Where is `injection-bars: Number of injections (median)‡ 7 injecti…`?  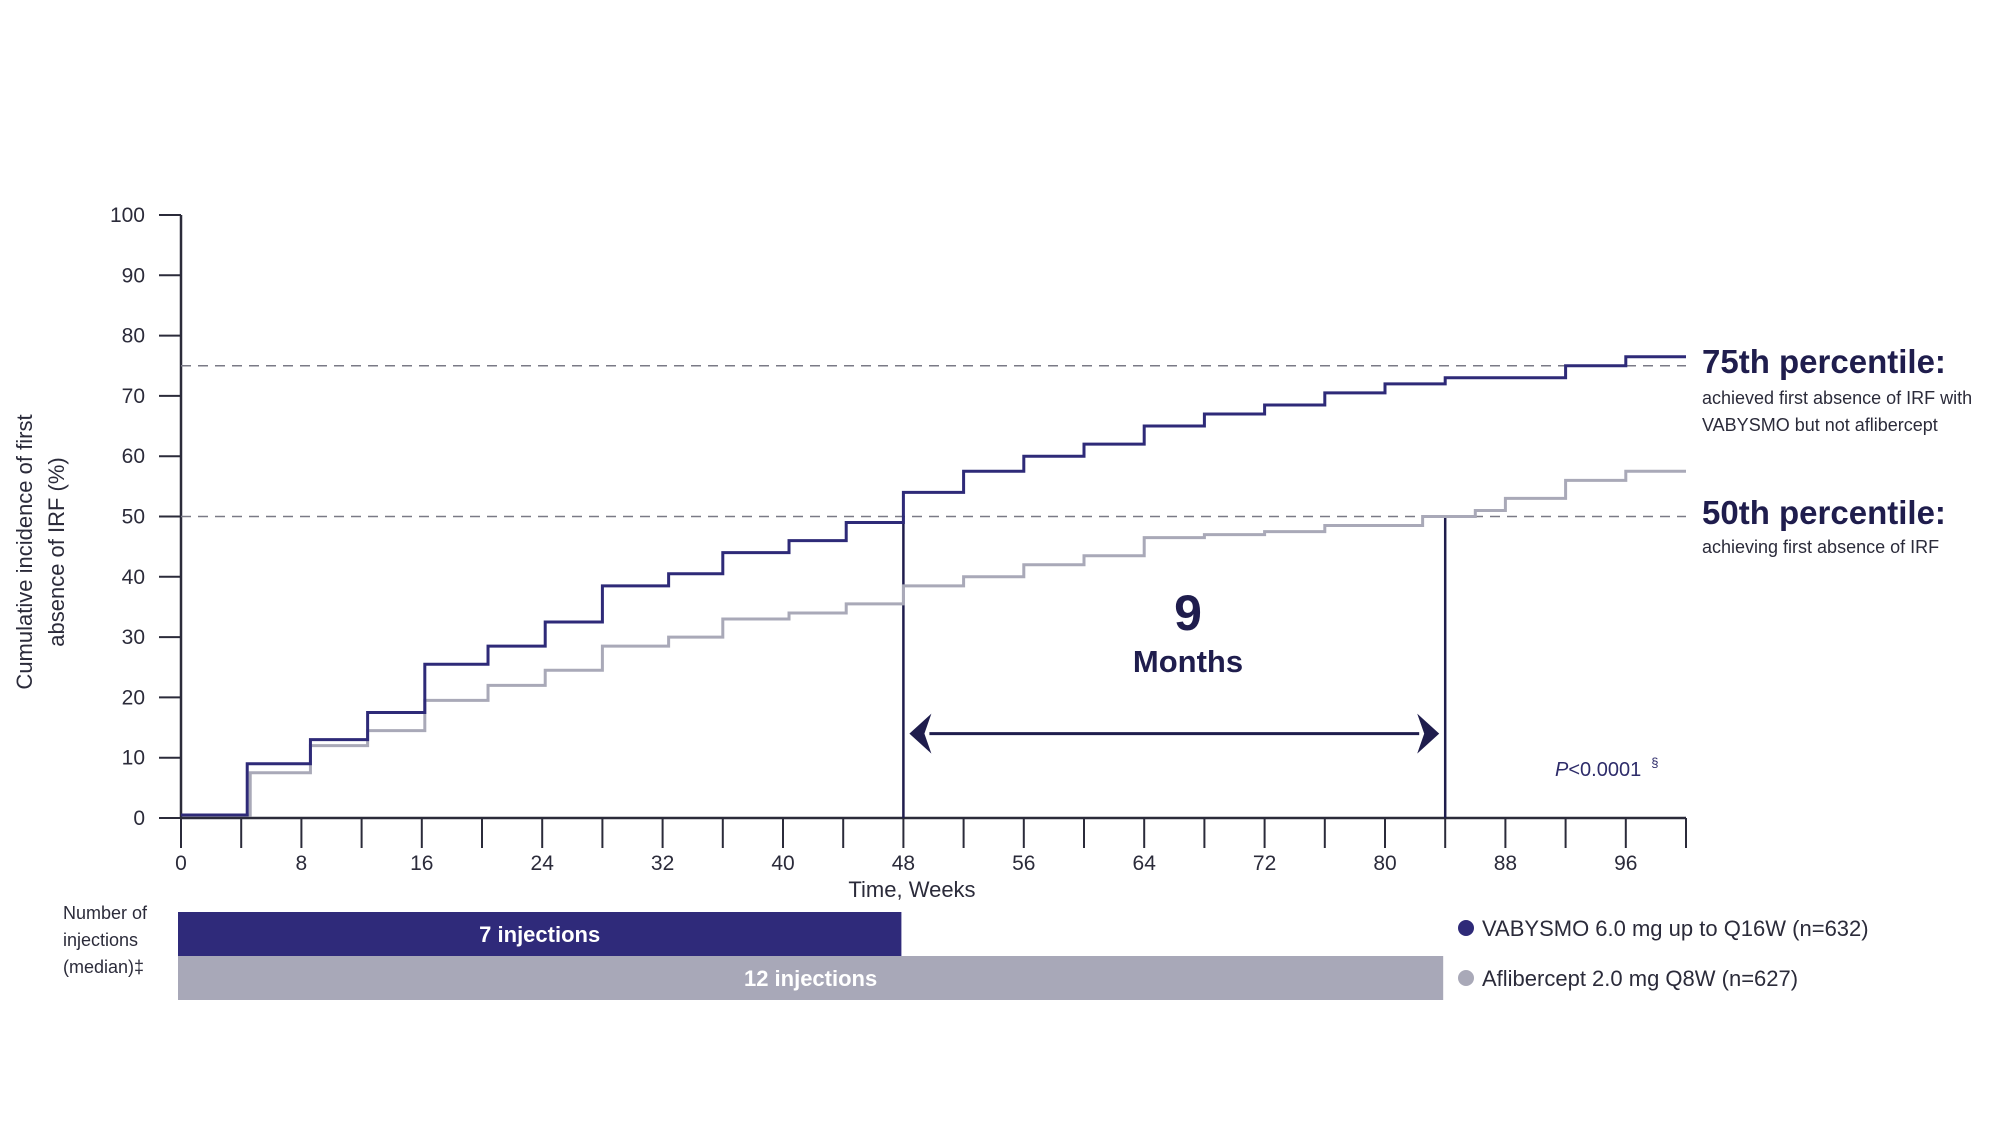
injection-bars: Number of injections (median)‡ 7 injecti… is located at coordinates (753, 951).